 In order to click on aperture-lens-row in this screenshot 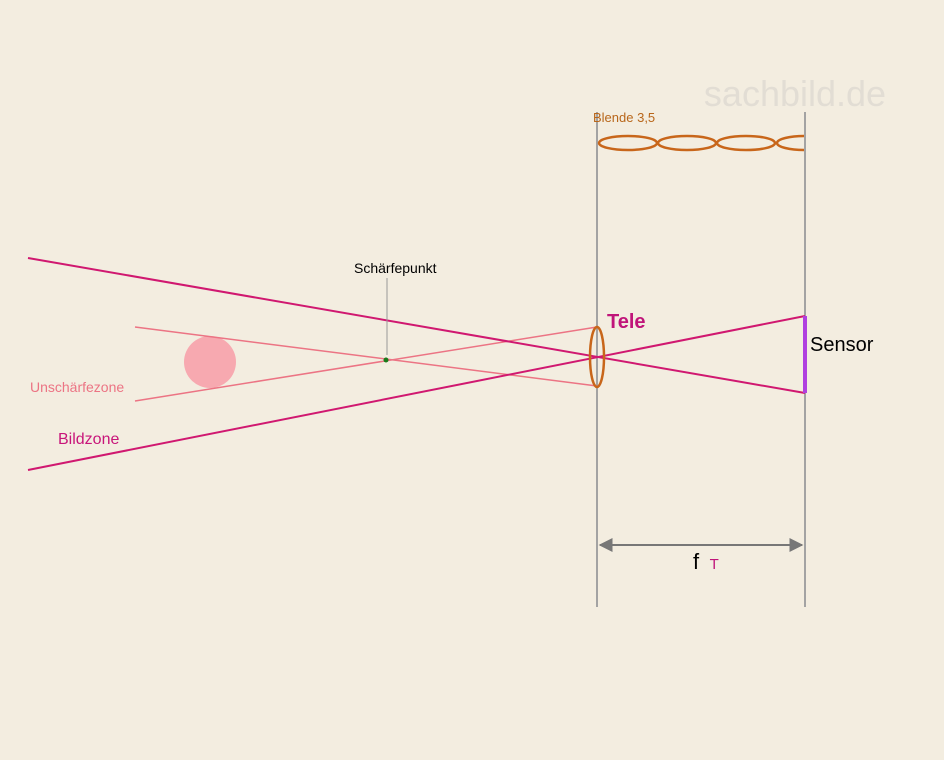, I will do `click(701, 143)`.